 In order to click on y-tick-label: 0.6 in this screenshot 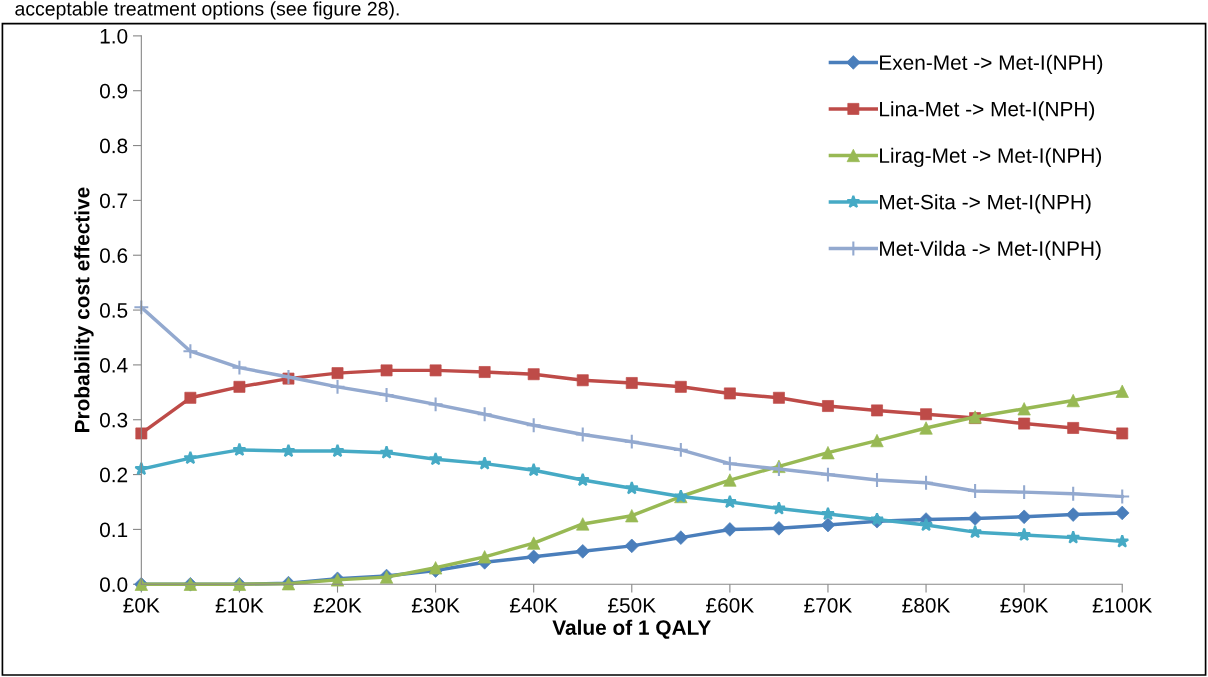, I will do `click(114, 255)`.